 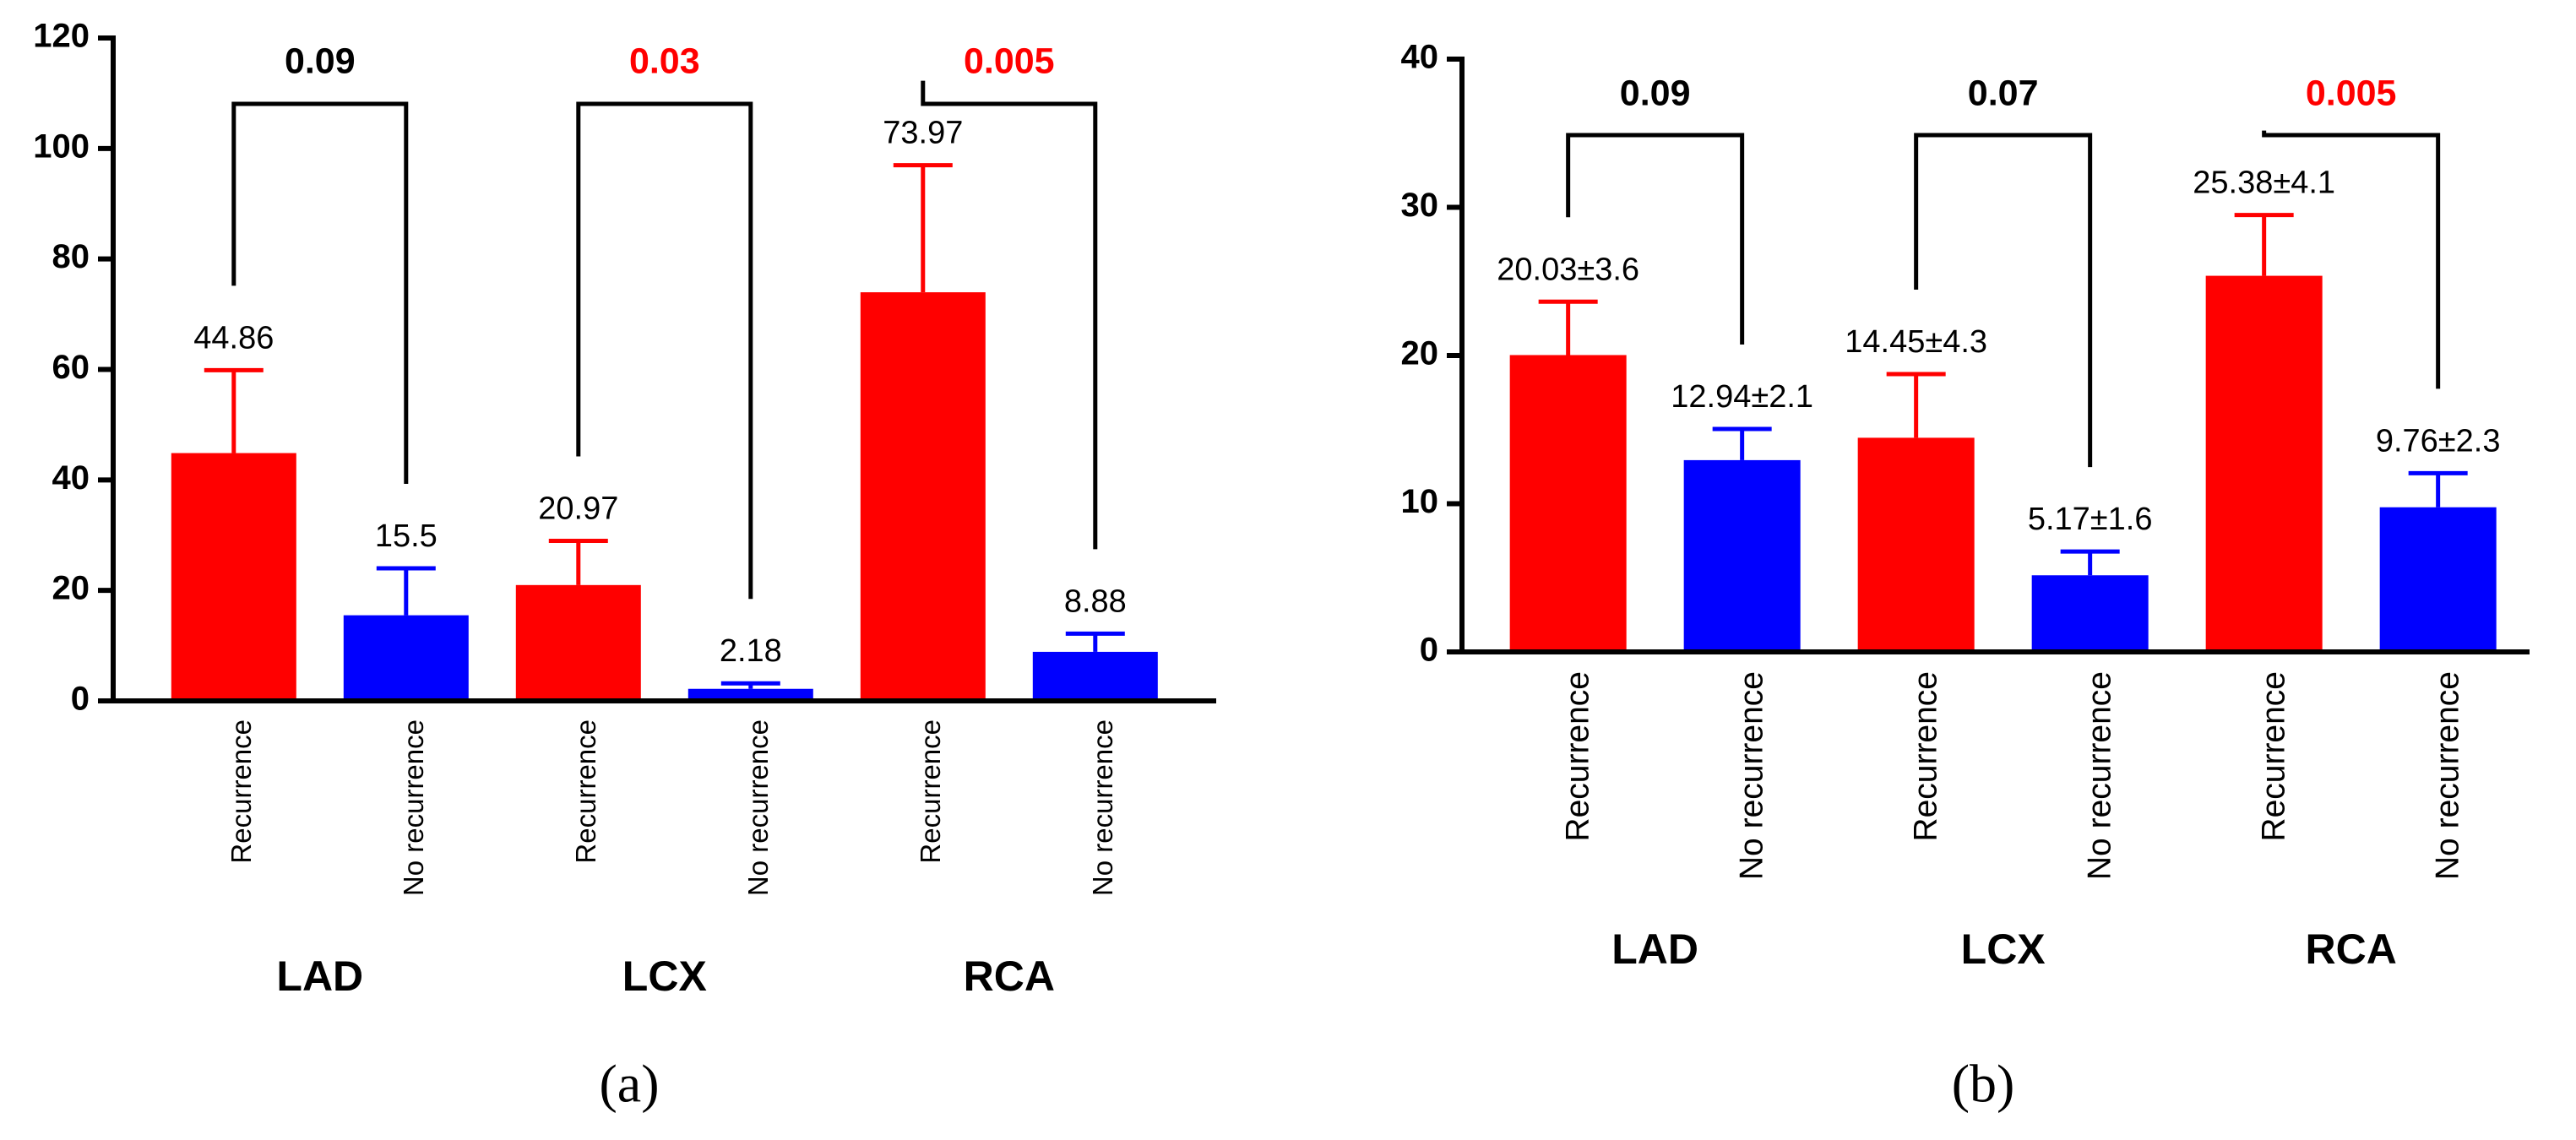 What do you see at coordinates (233, 338) in the screenshot?
I see `data-label: 44.86` at bounding box center [233, 338].